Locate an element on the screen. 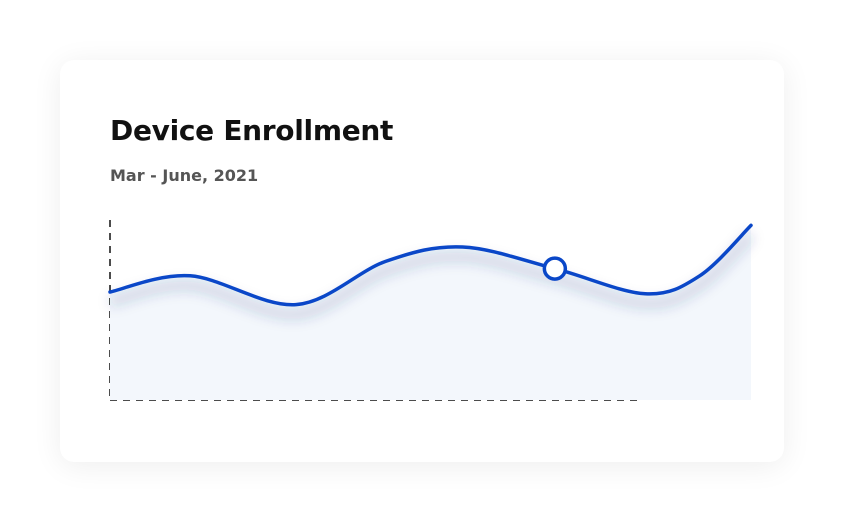  chart-subtitle: Mar - June, 2021 is located at coordinates (184, 175).